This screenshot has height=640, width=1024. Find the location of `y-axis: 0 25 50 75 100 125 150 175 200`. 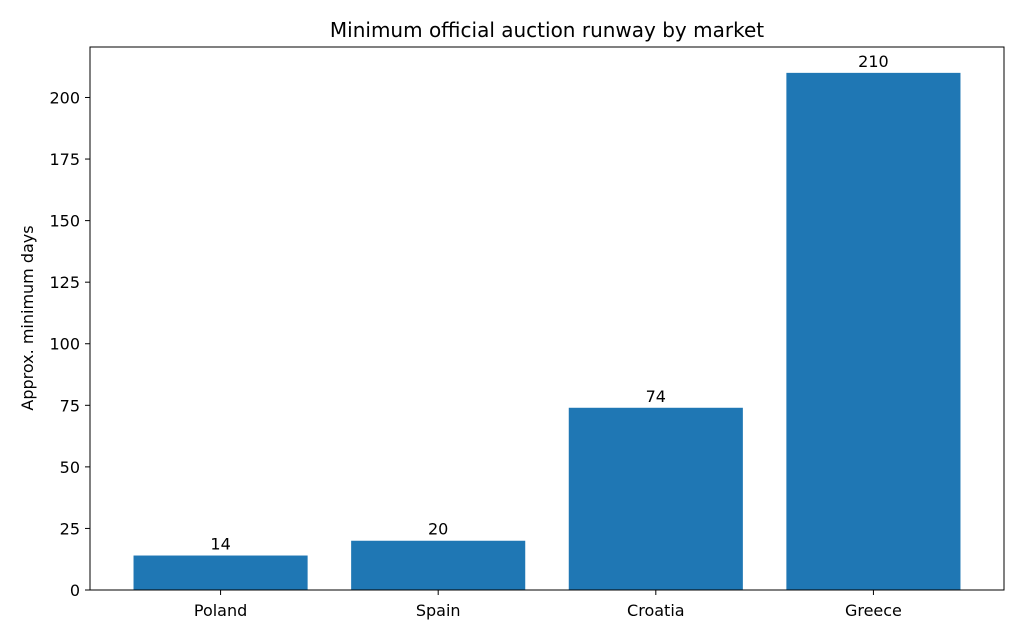

y-axis: 0 25 50 75 100 125 150 175 200 is located at coordinates (69, 344).